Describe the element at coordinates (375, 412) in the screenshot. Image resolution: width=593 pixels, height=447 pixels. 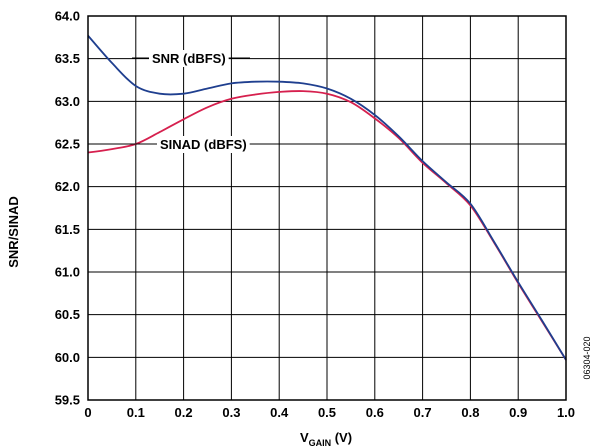
I see `x-tick-label: 0.6` at that location.